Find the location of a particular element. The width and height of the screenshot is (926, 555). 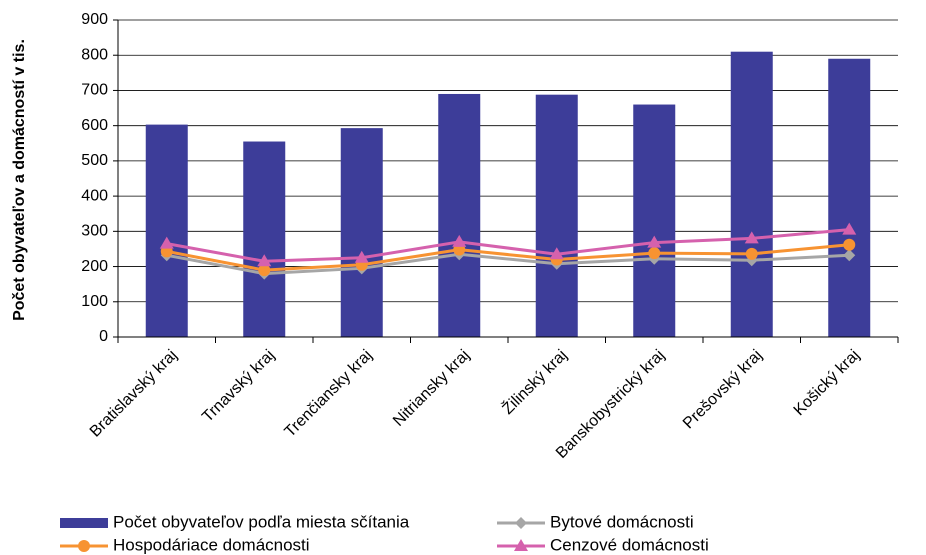

y-tick-label: 100 is located at coordinates (94, 301).